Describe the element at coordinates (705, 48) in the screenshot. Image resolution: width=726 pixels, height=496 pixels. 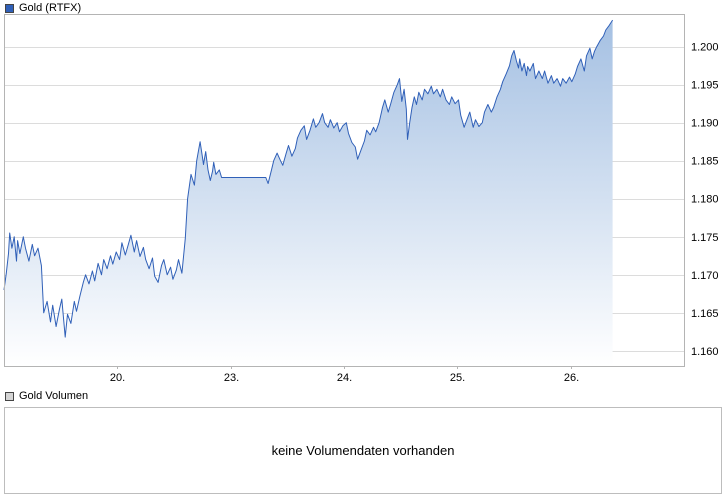
I see `svg-text: 1.200` at that location.